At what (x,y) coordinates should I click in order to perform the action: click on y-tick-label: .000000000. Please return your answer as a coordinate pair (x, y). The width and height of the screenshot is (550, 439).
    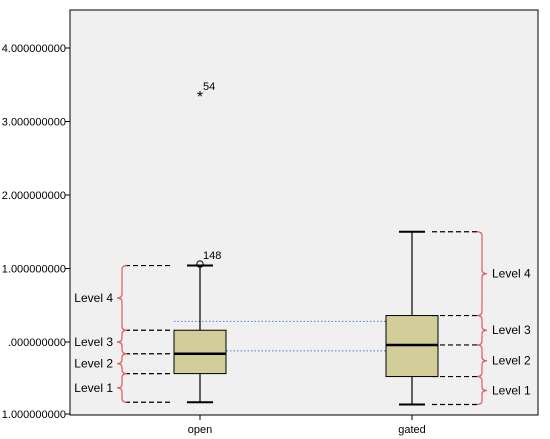
    Looking at the image, I should click on (37, 343).